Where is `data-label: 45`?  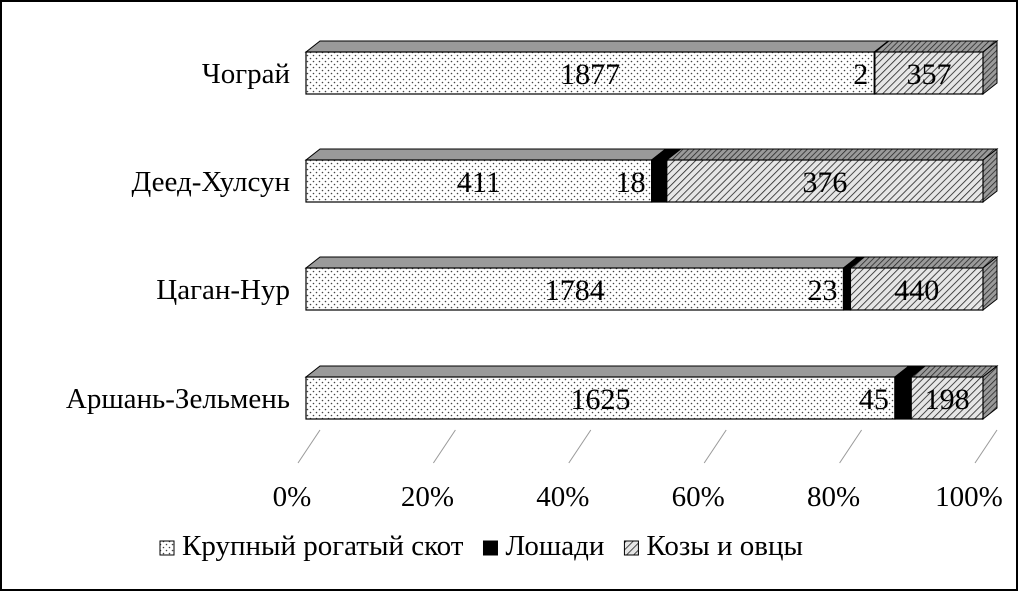
data-label: 45 is located at coordinates (874, 399).